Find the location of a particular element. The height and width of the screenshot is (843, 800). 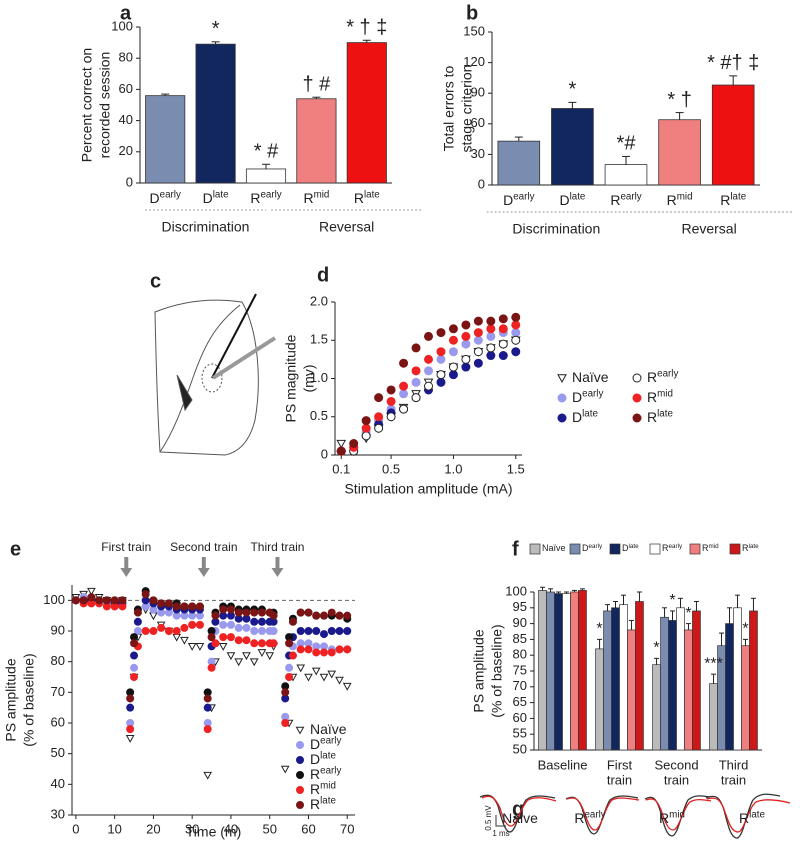

y-tick-label: 30 is located at coordinates (58, 813).